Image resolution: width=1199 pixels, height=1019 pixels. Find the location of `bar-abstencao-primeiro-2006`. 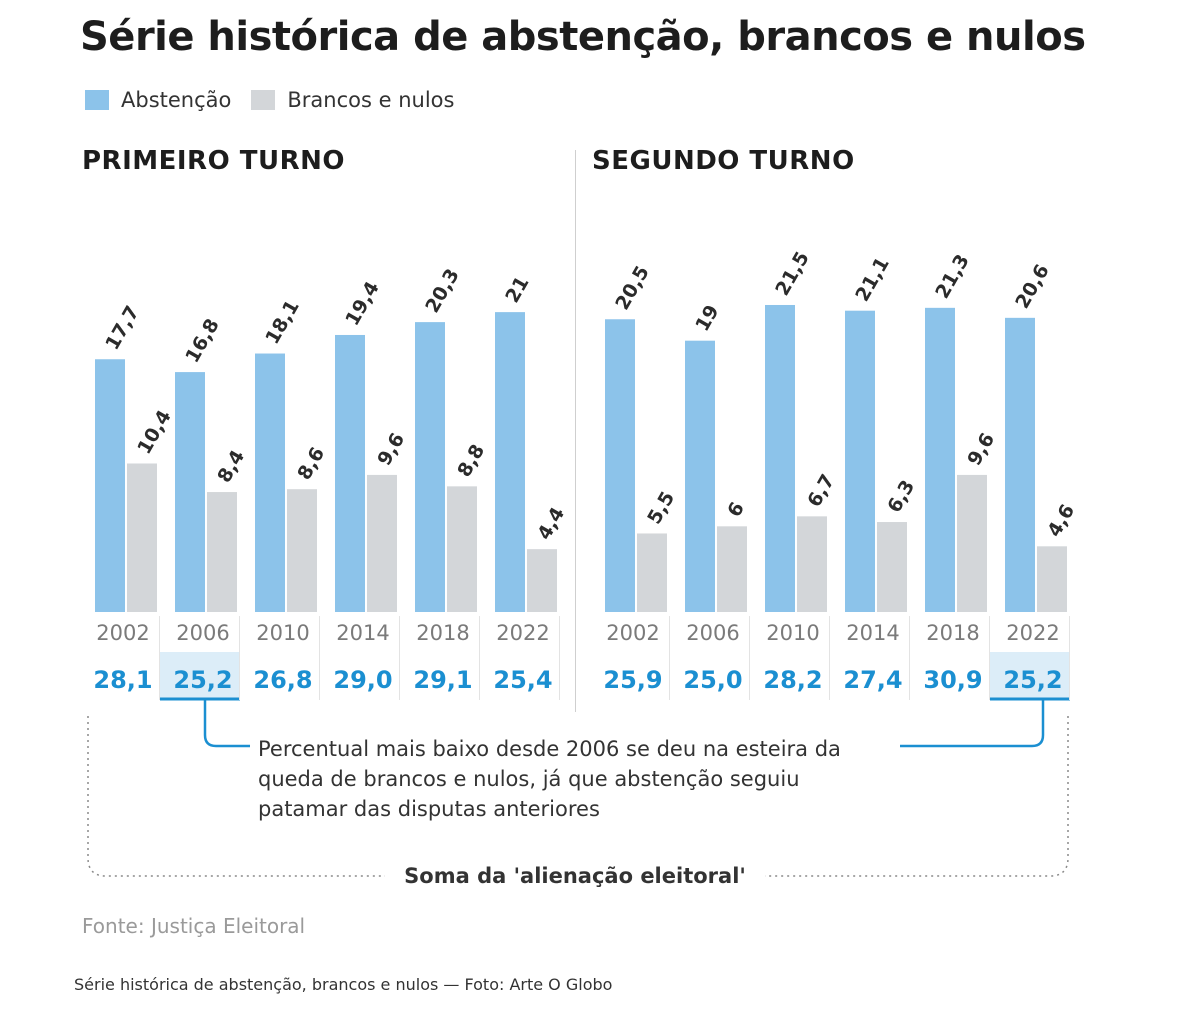

bar-abstencao-primeiro-2006 is located at coordinates (190, 492).